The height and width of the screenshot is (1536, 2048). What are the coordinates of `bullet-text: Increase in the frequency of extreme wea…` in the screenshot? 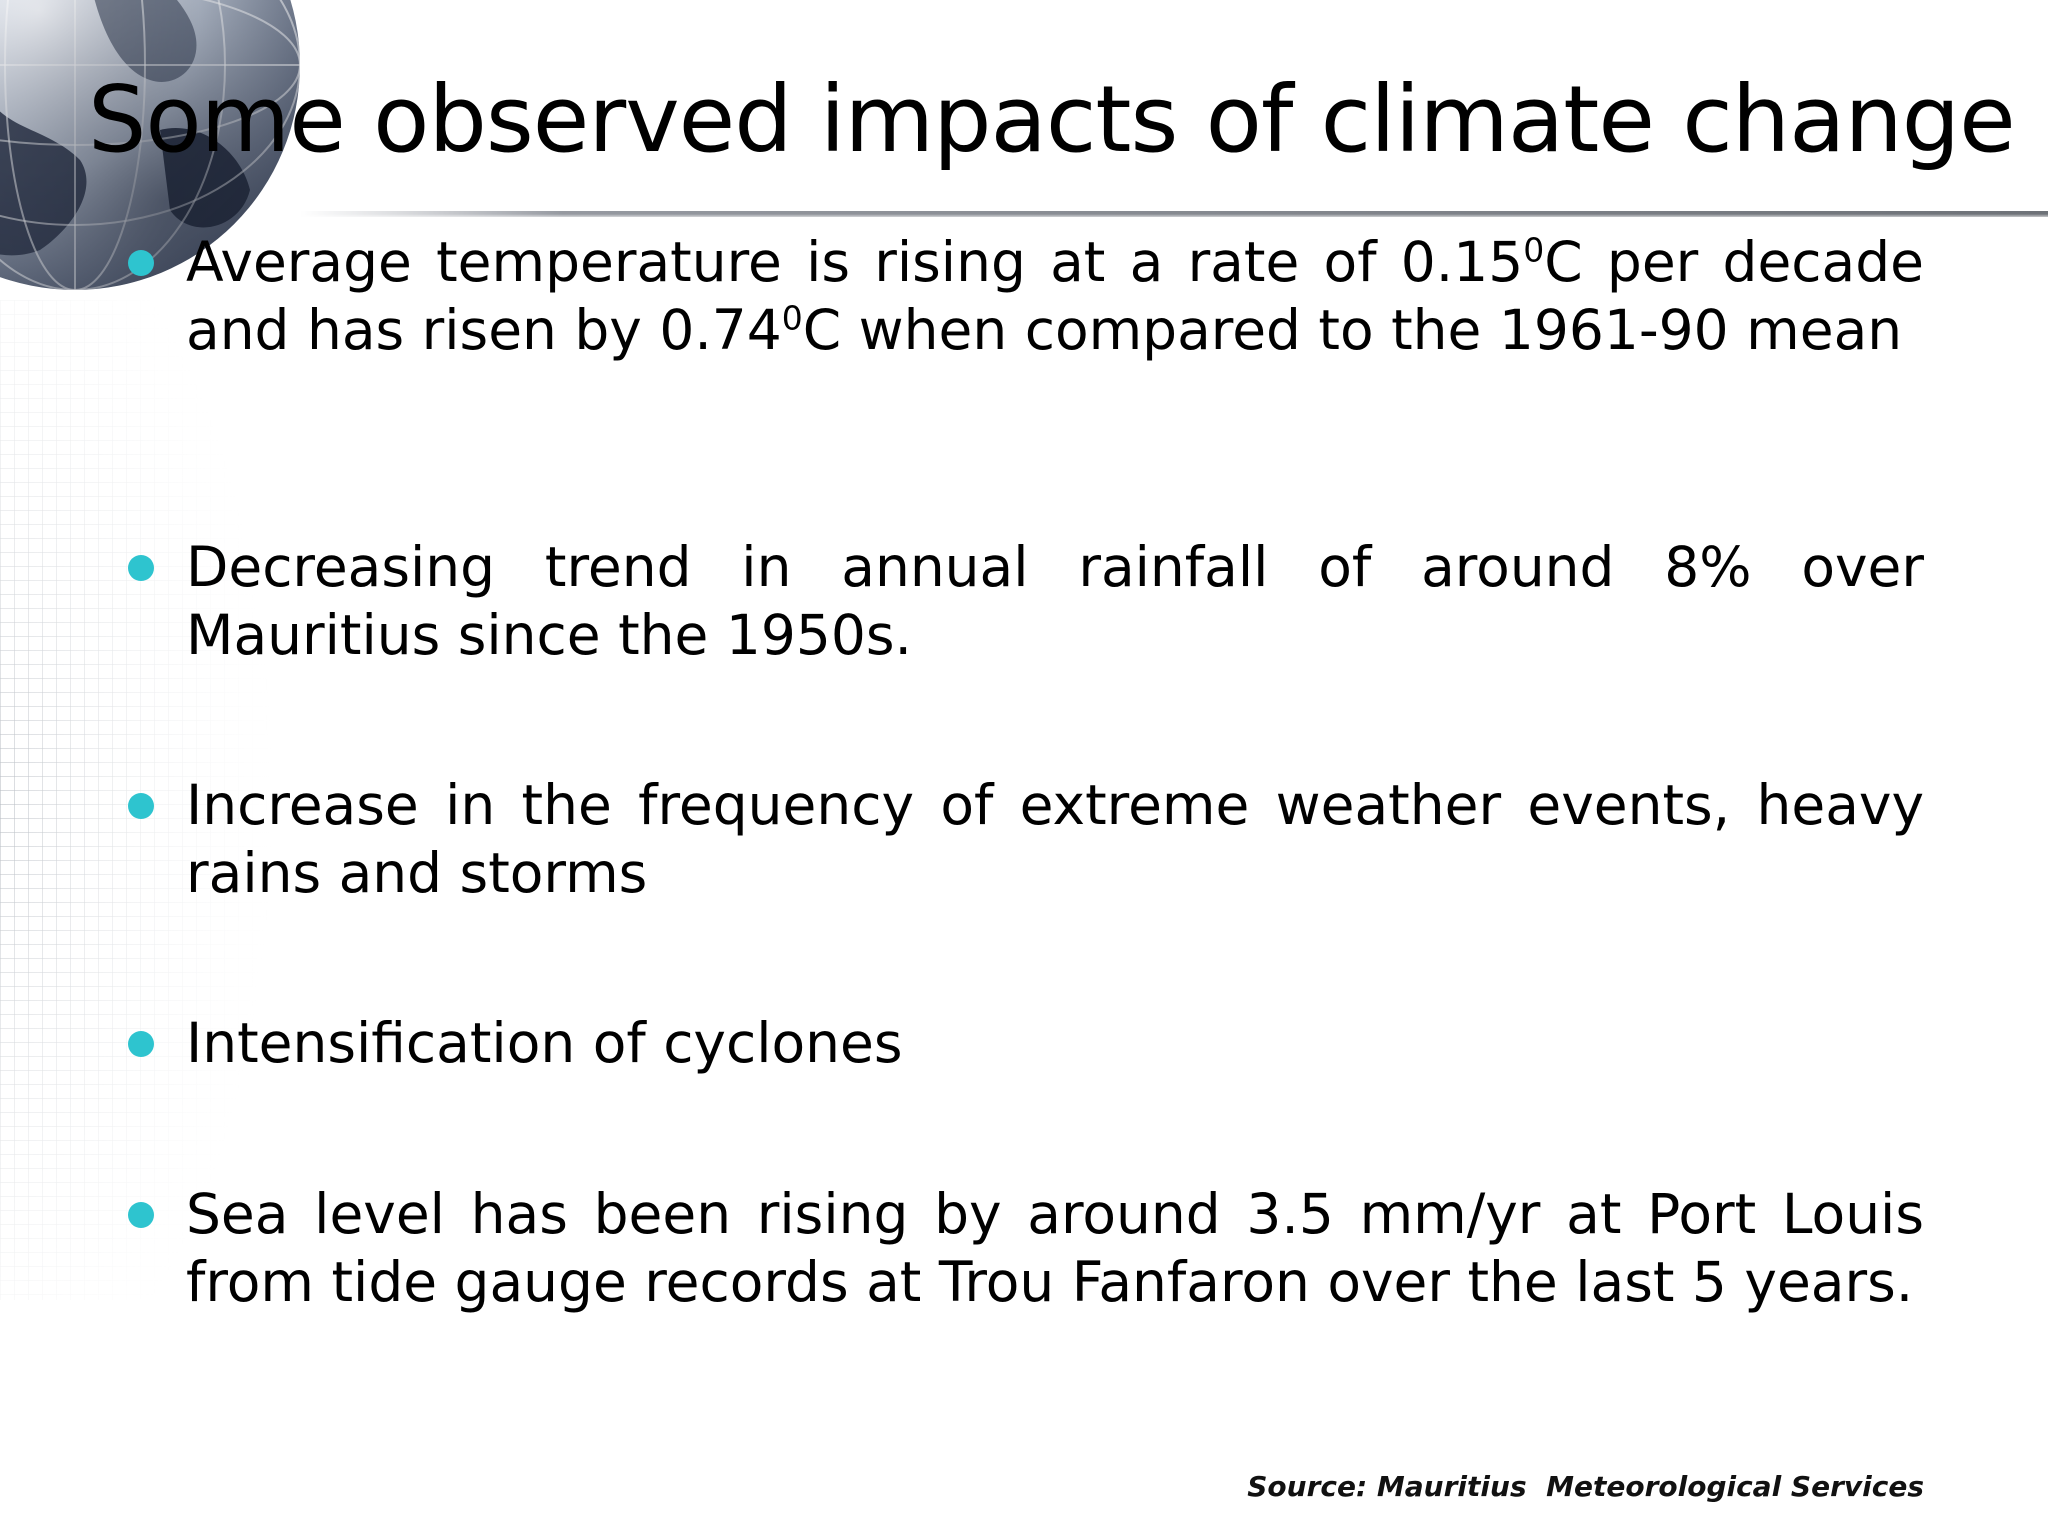 It's located at (1055, 839).